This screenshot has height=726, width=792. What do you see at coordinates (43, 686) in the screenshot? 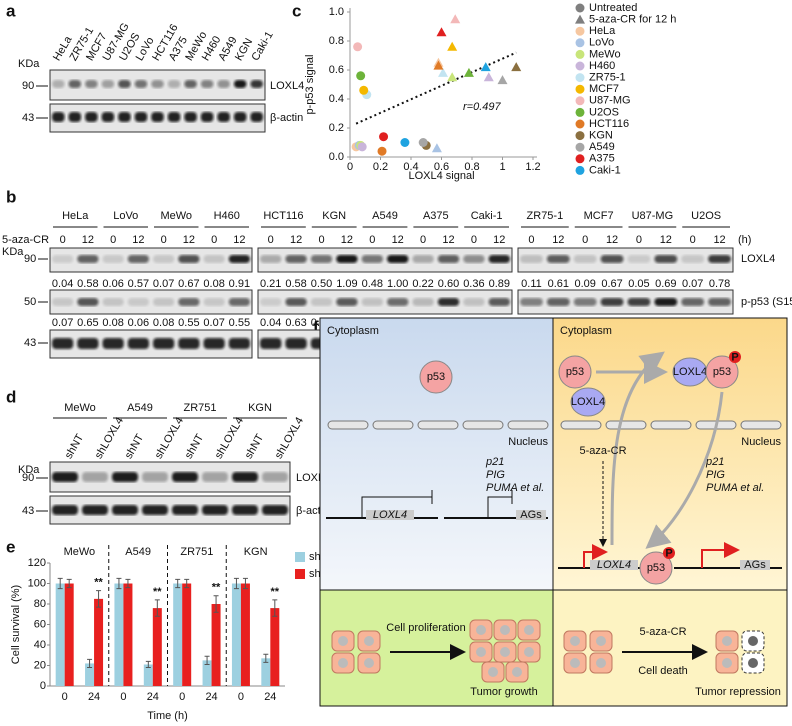
I see `y-tick-label: 0` at bounding box center [43, 686].